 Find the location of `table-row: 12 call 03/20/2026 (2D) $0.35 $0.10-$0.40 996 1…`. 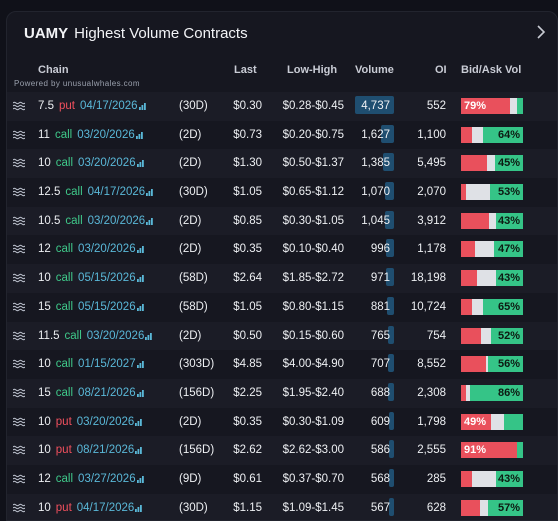

table-row: 12 call 03/20/2026 (2D) $0.35 $0.10-$0.40 996 1… is located at coordinates (282, 249).